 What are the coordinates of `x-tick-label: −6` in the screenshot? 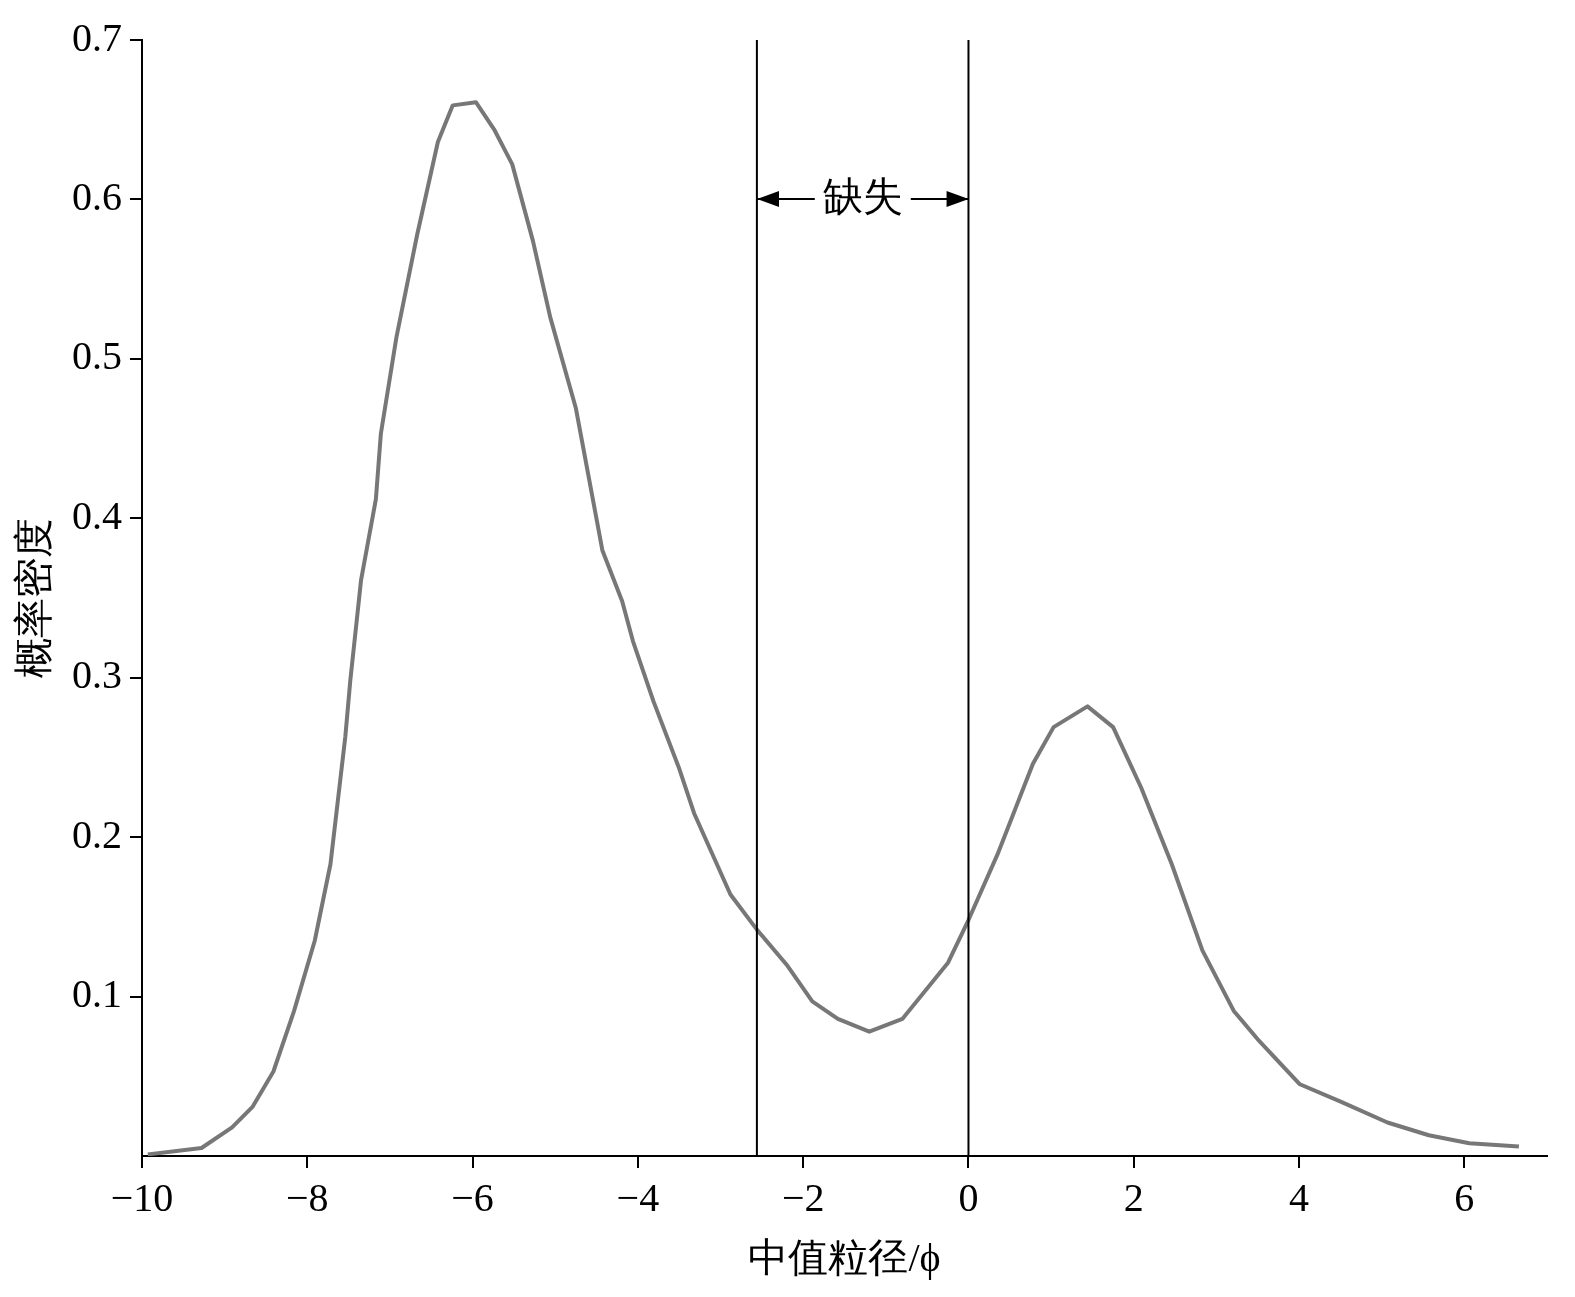 It's located at (472, 1197).